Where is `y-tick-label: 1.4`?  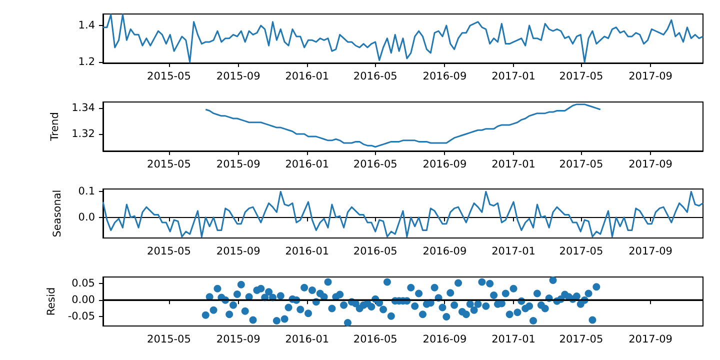
y-tick-label: 1.4 is located at coordinates (87, 26).